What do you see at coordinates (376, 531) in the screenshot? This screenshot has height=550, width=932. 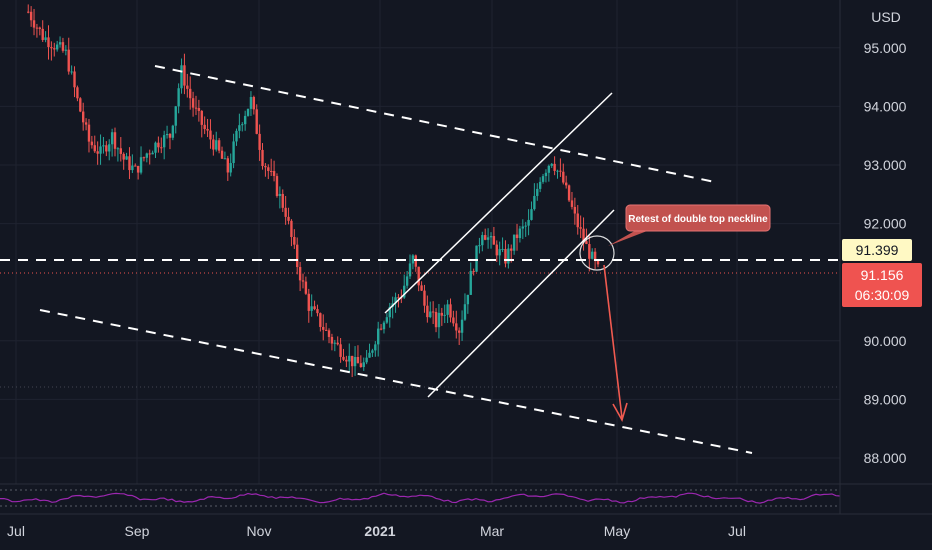 I see `x-tick-labels: Jul Sep Nov 2021 Mar May Jul` at bounding box center [376, 531].